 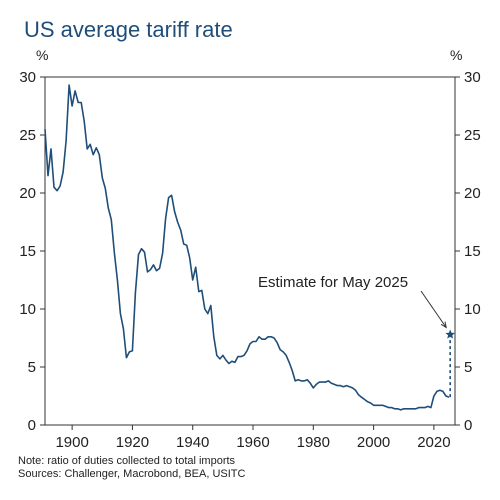 I want to click on y-tick-label-left: 25, so click(x=27, y=135).